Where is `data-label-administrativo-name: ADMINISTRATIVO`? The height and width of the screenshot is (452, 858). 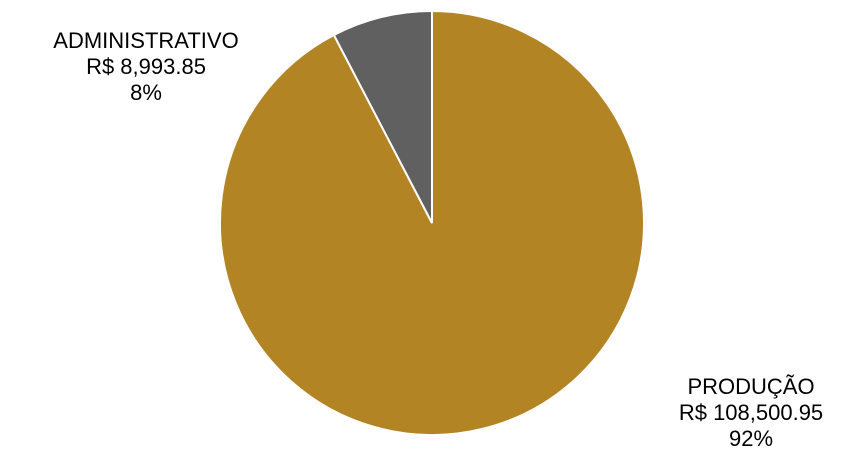 data-label-administrativo-name: ADMINISTRATIVO is located at coordinates (146, 40).